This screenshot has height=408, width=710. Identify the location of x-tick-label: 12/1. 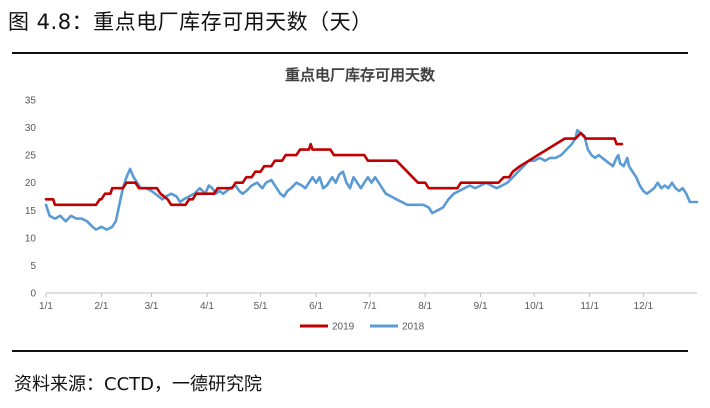
(644, 306).